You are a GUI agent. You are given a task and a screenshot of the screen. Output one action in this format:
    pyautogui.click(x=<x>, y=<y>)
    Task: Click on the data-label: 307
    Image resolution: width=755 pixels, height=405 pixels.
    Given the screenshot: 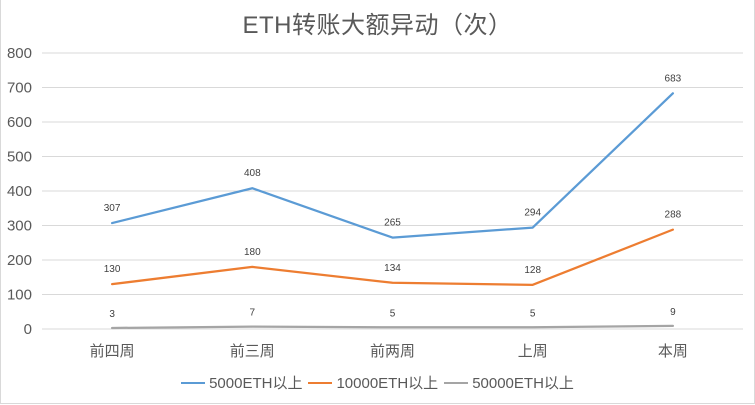 What is the action you would take?
    pyautogui.click(x=112, y=208)
    